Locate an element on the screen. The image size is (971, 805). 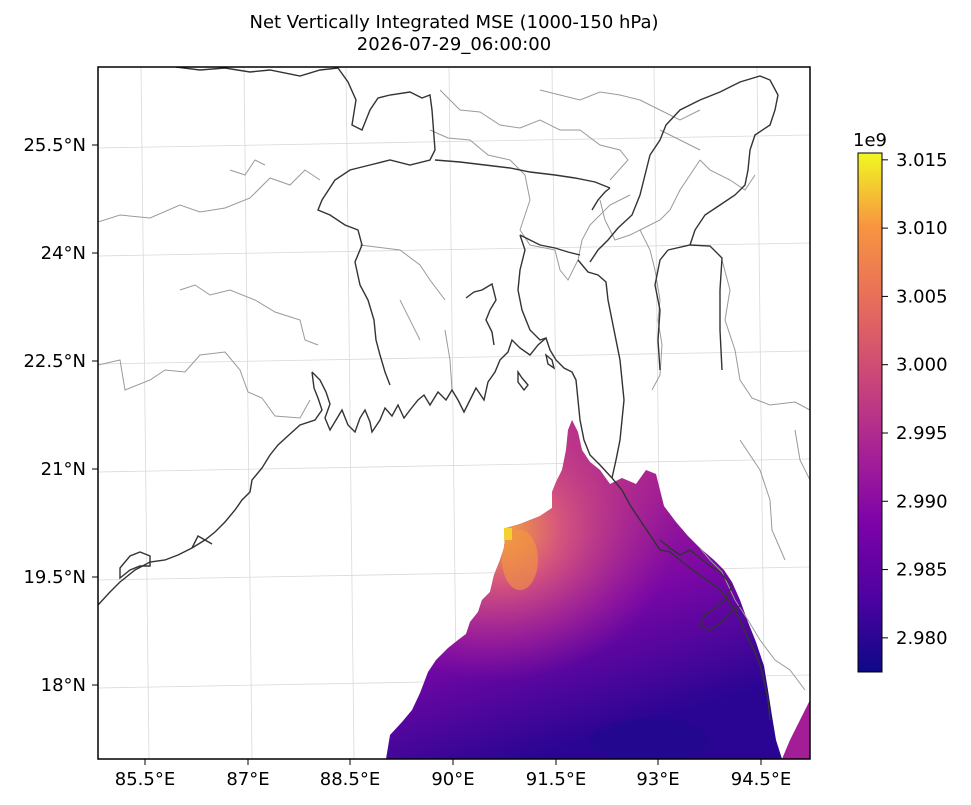
colorbar-tick-label: 3.005 is located at coordinates (922, 296).